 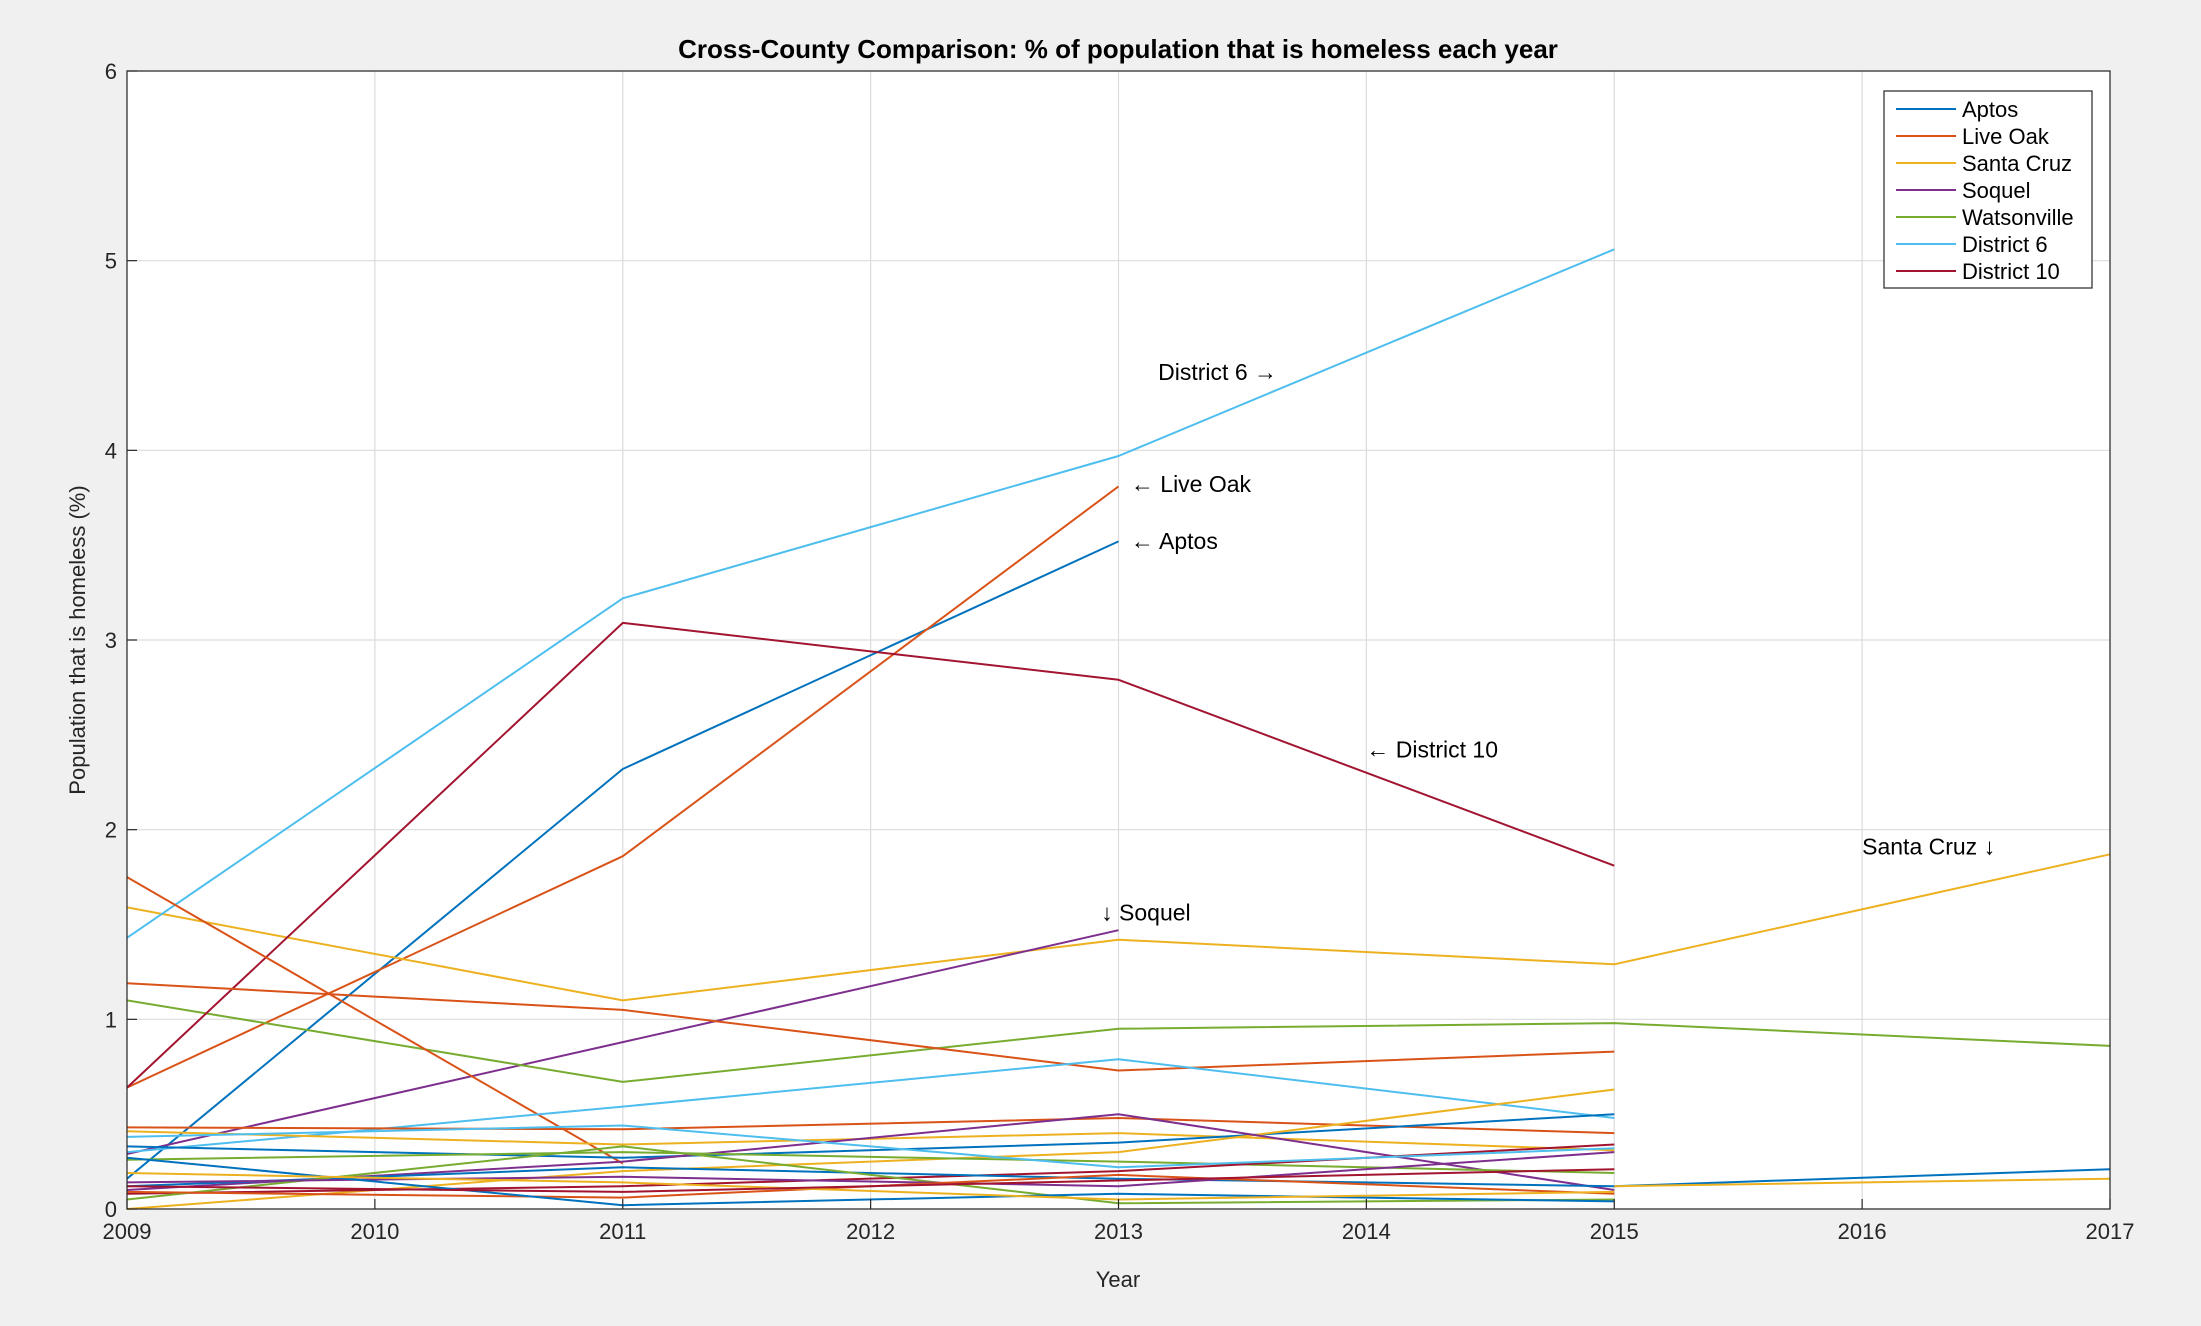 I want to click on annotation-label: Santa Cruz ↓, so click(x=1928, y=846).